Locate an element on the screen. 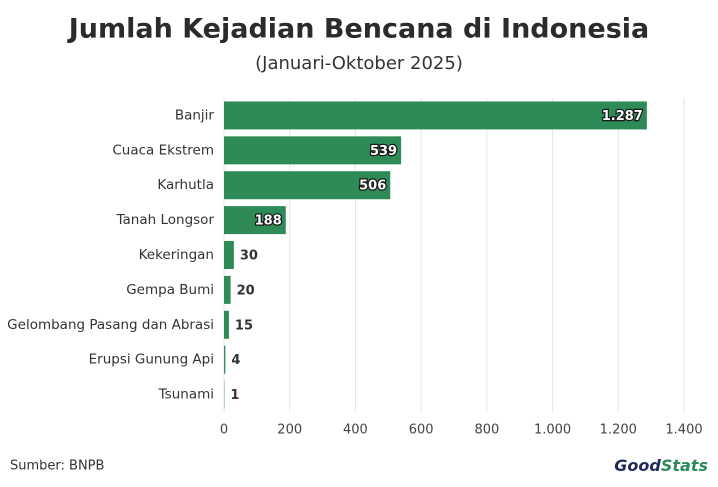  value-label: 20 is located at coordinates (246, 290).